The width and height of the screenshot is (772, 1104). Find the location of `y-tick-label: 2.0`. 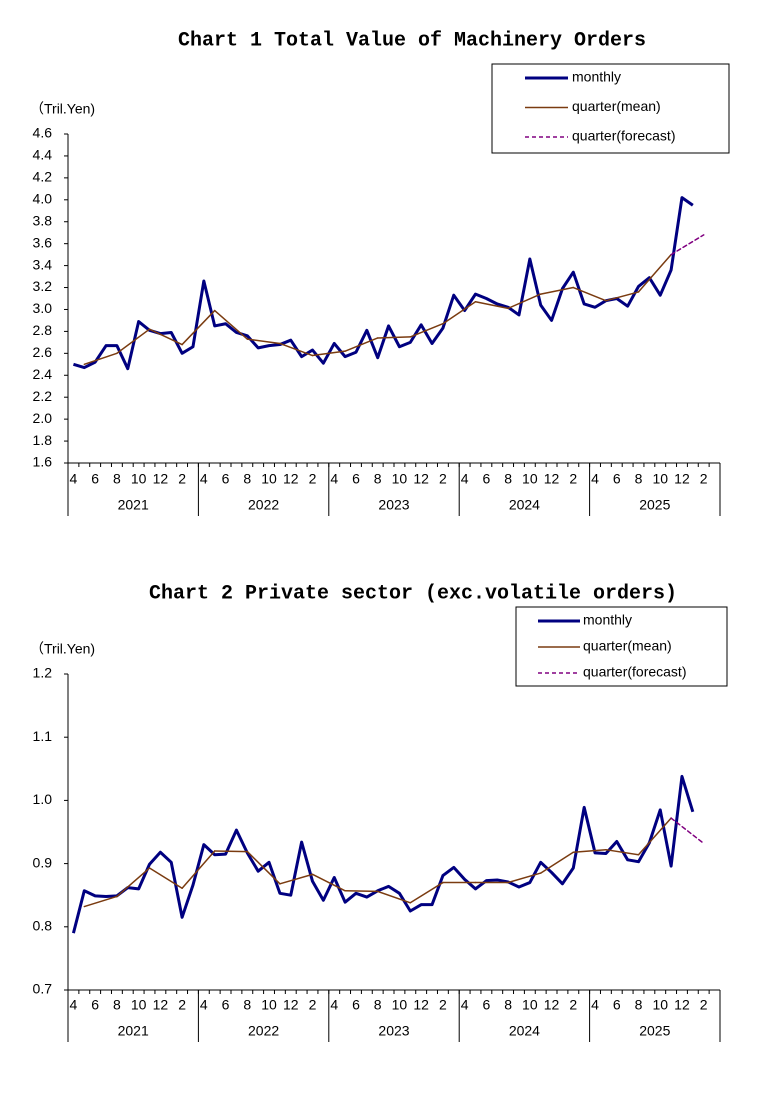

y-tick-label: 2.0 is located at coordinates (43, 418).